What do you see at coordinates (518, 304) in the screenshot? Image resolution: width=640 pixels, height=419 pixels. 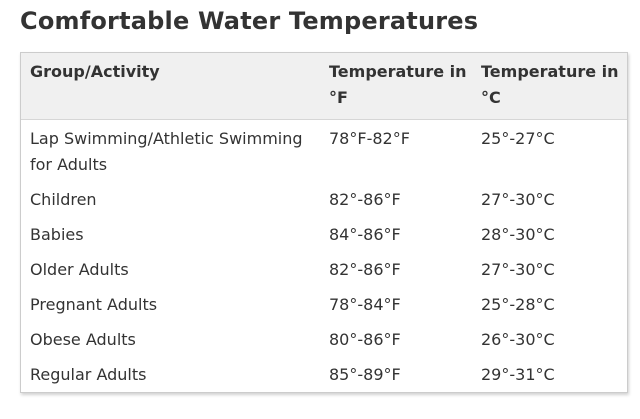 I see `cell-temp-c: 25°-28°C` at bounding box center [518, 304].